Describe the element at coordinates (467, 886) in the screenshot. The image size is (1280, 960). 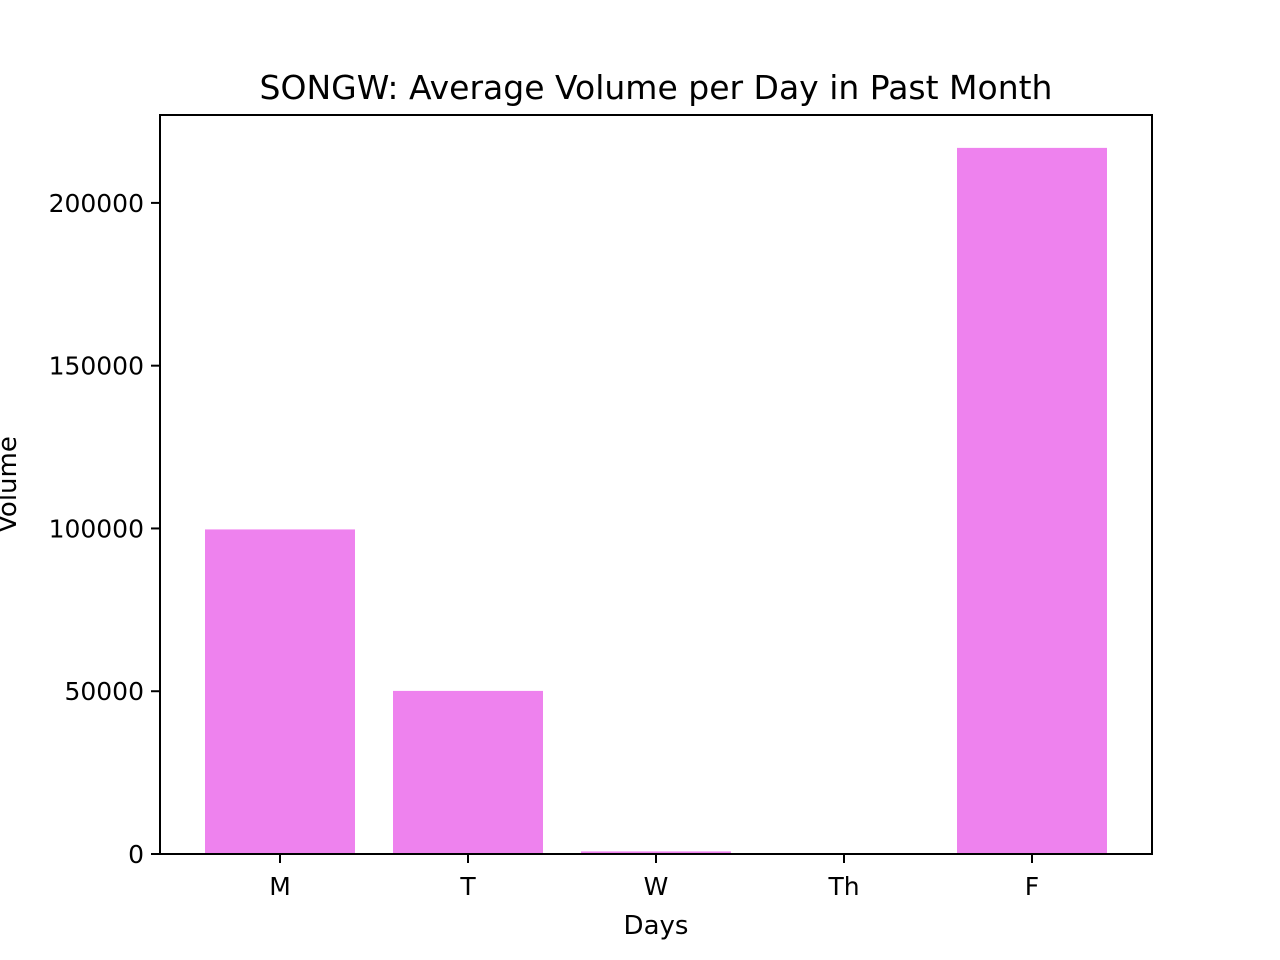
I see `x-tick-label: T` at that location.